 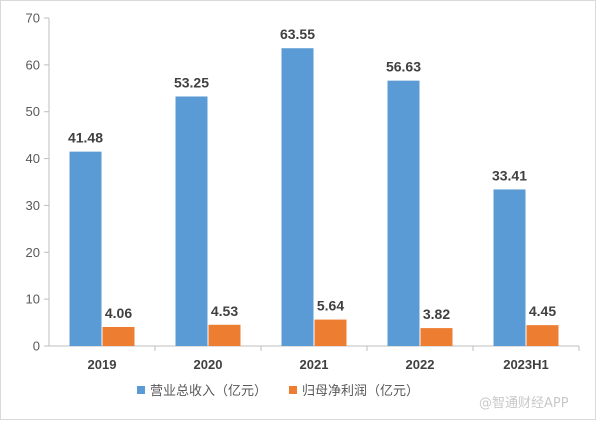 I want to click on data-label: 3.82, so click(x=436, y=314).